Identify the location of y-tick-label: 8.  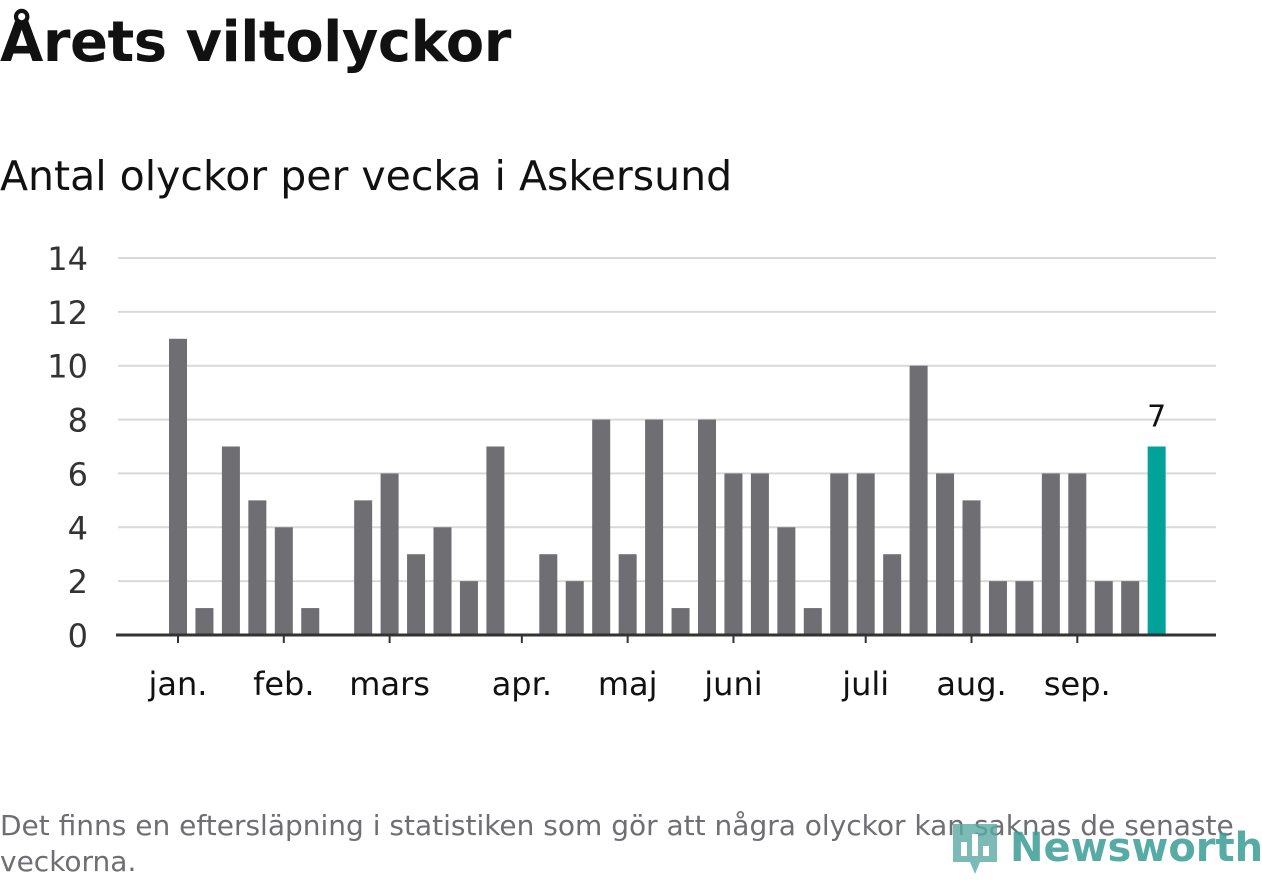
(78, 421).